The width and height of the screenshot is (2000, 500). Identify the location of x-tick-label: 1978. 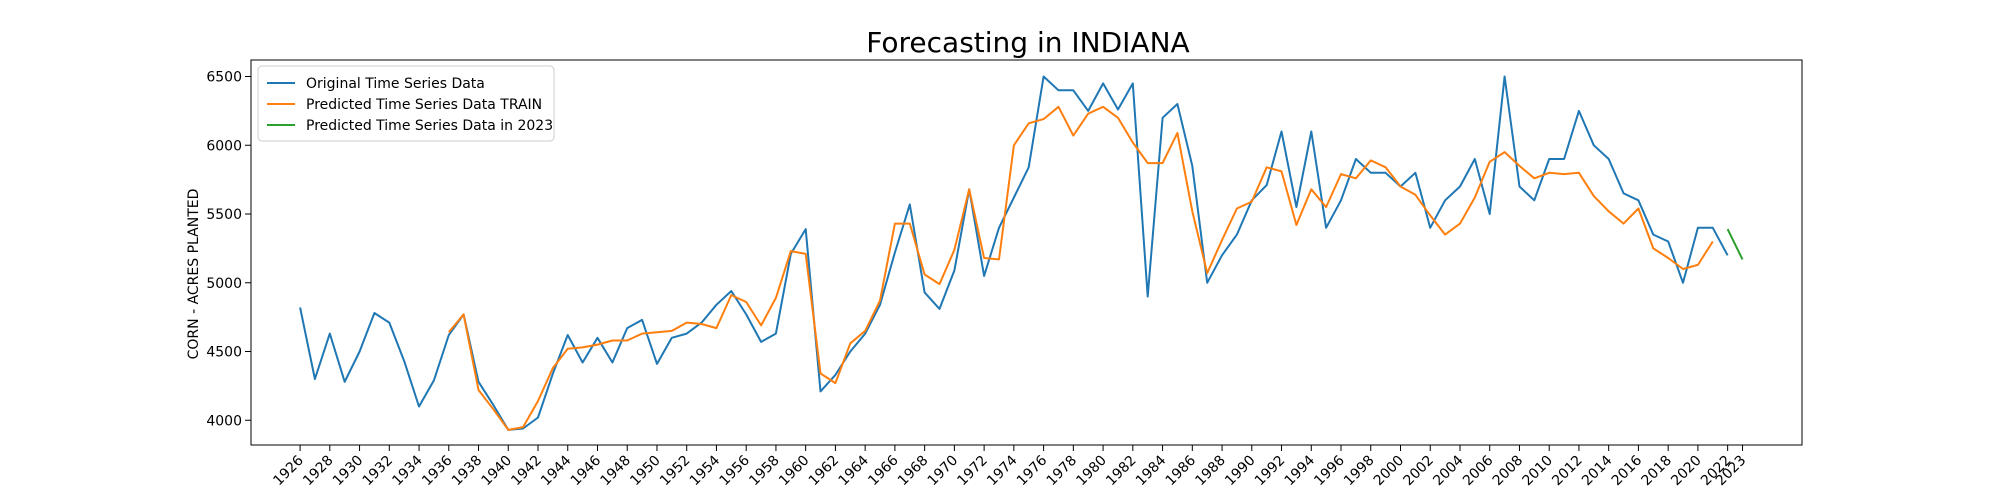
(1062, 471).